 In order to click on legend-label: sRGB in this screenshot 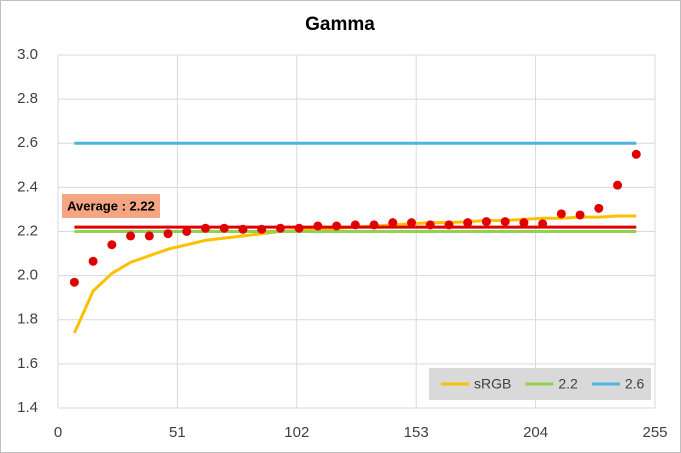, I will do `click(492, 384)`.